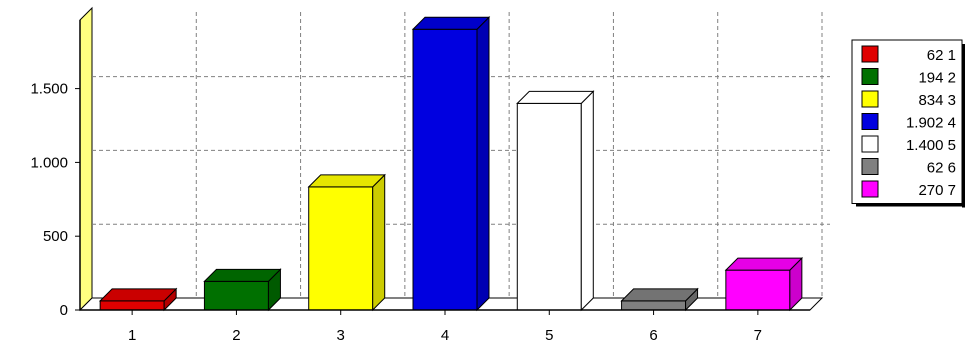  Describe the element at coordinates (132, 335) in the screenshot. I see `x-tick-label: 1` at that location.